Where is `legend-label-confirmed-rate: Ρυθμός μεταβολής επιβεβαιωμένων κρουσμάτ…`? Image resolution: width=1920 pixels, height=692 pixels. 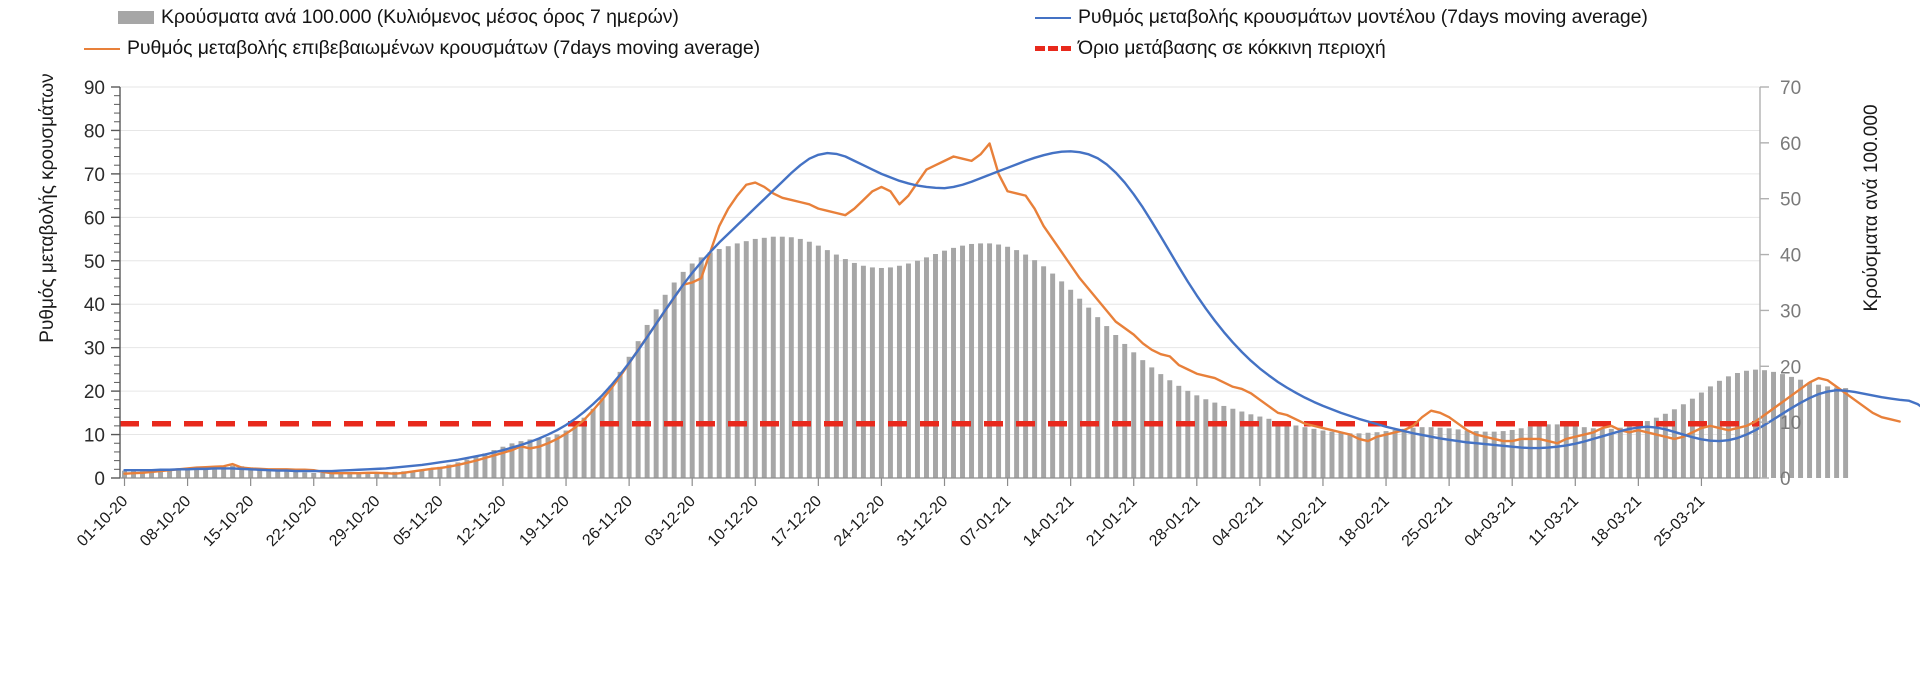 legend-label-confirmed-rate: Ρυθμός μεταβολής επιβεβαιωμένων κρουσμάτ… is located at coordinates (444, 48).